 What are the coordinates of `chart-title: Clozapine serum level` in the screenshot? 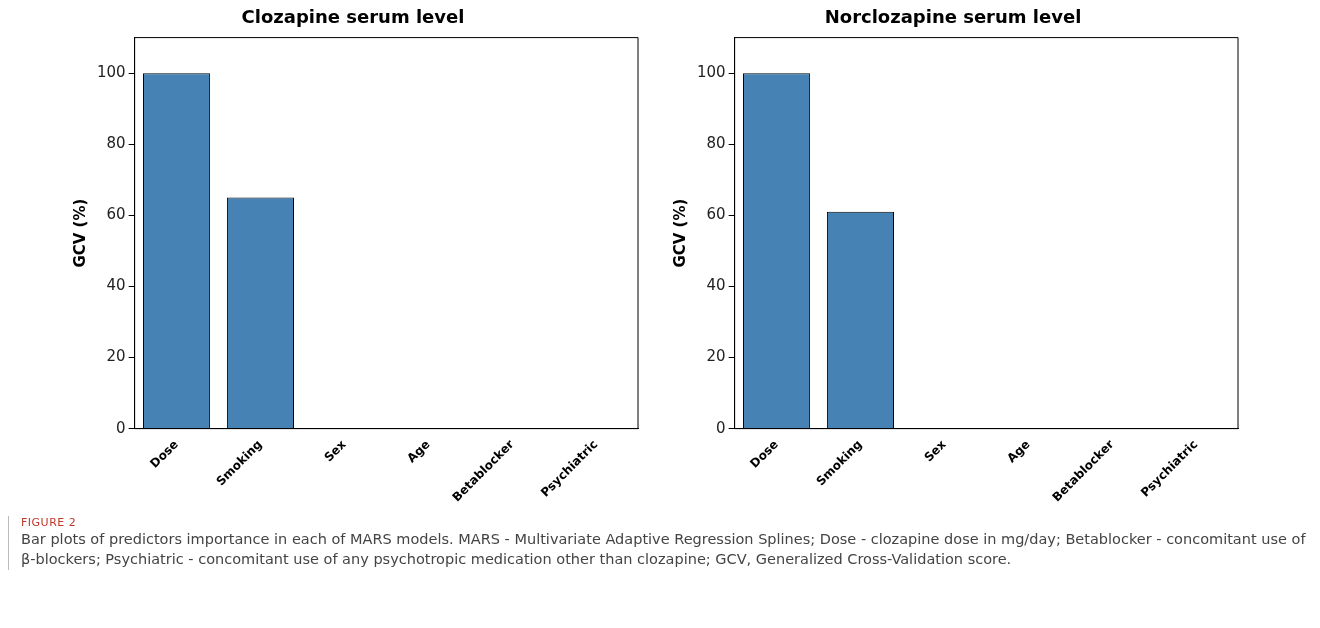 It's located at (353, 17).